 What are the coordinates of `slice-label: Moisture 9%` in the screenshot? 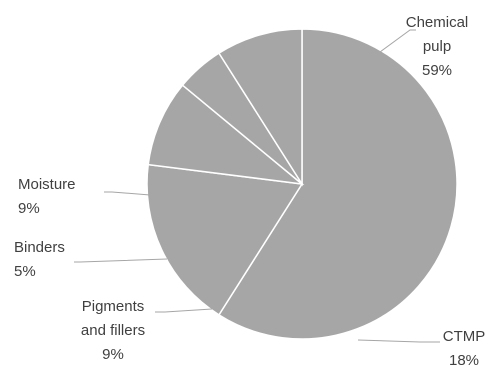 It's located at (47, 196).